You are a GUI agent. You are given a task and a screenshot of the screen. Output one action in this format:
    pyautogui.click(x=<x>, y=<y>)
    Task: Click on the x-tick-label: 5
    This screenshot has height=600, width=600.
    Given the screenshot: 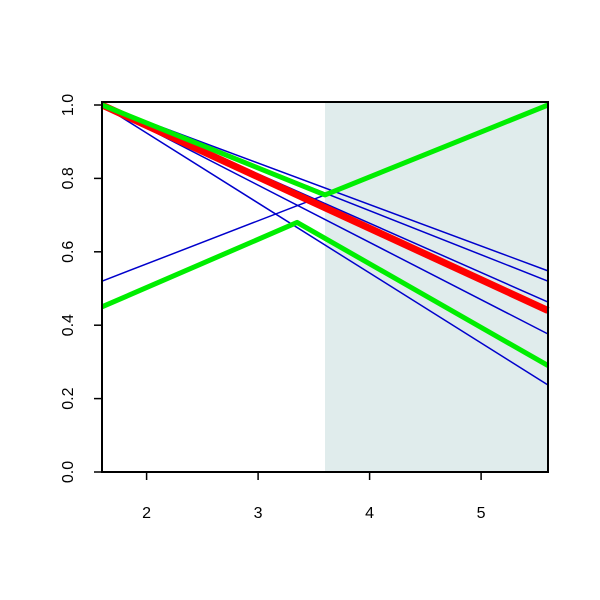 What is the action you would take?
    pyautogui.click(x=481, y=513)
    